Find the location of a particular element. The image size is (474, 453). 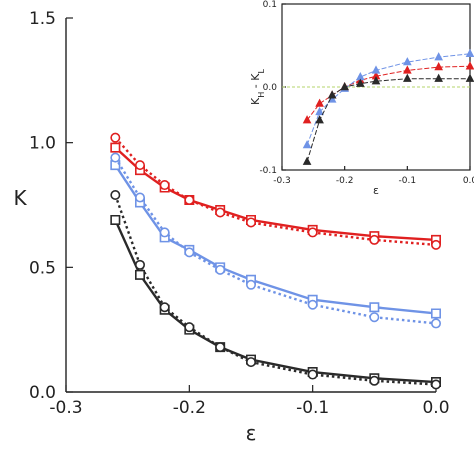

main-y-tick-label: 0.0 is located at coordinates (42, 393).